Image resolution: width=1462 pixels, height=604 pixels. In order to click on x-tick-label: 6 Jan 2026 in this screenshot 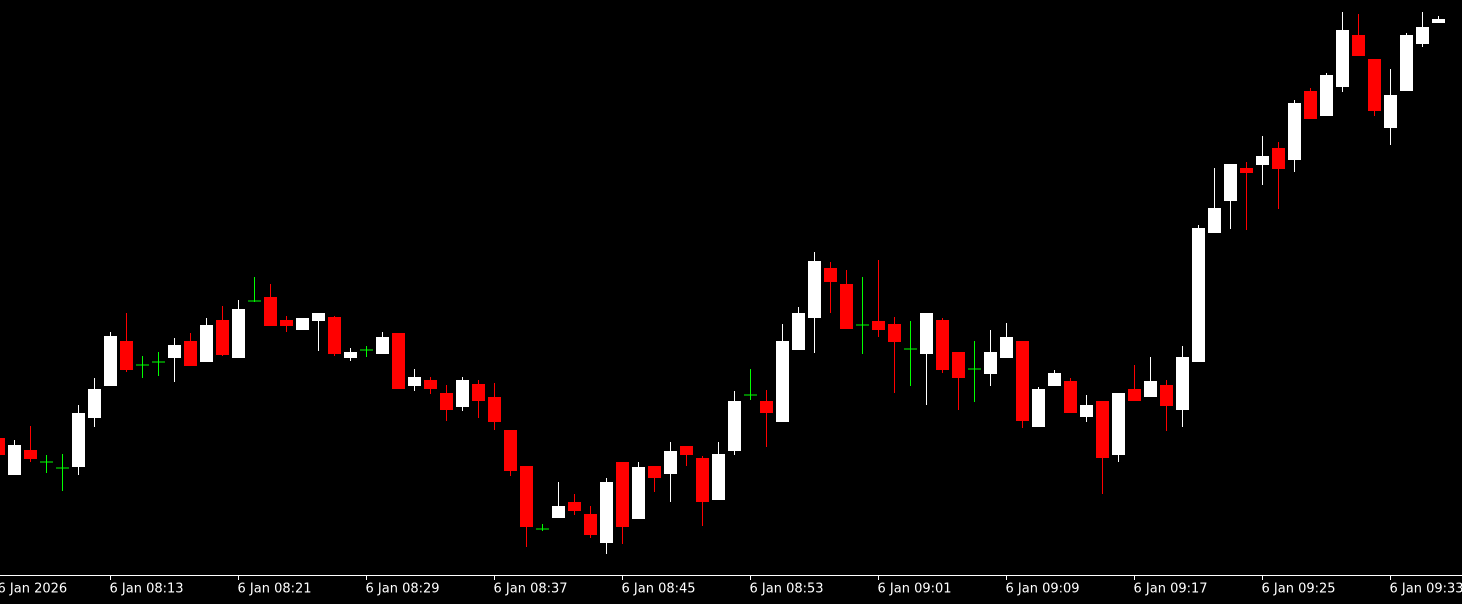, I will do `click(33, 589)`.